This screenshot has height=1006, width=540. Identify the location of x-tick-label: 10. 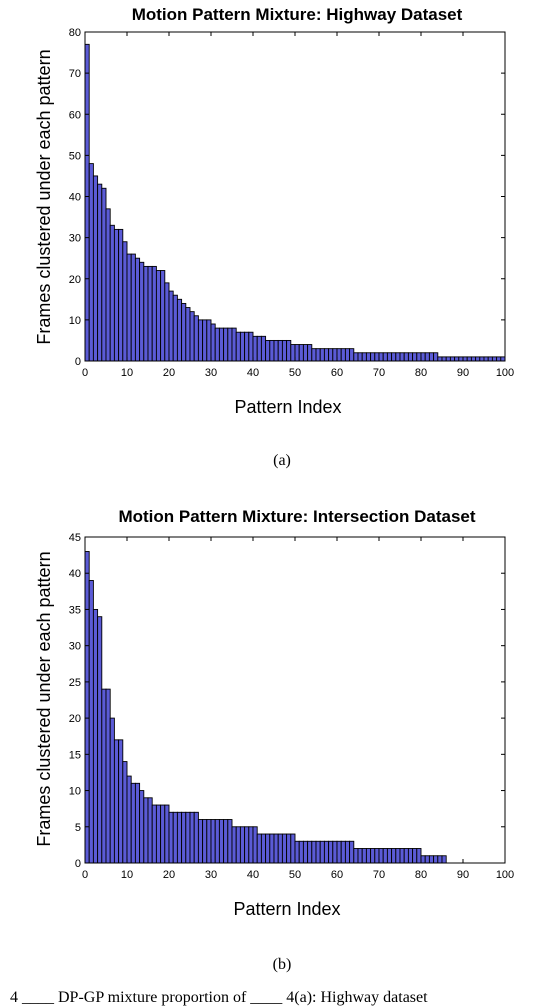
(127, 373).